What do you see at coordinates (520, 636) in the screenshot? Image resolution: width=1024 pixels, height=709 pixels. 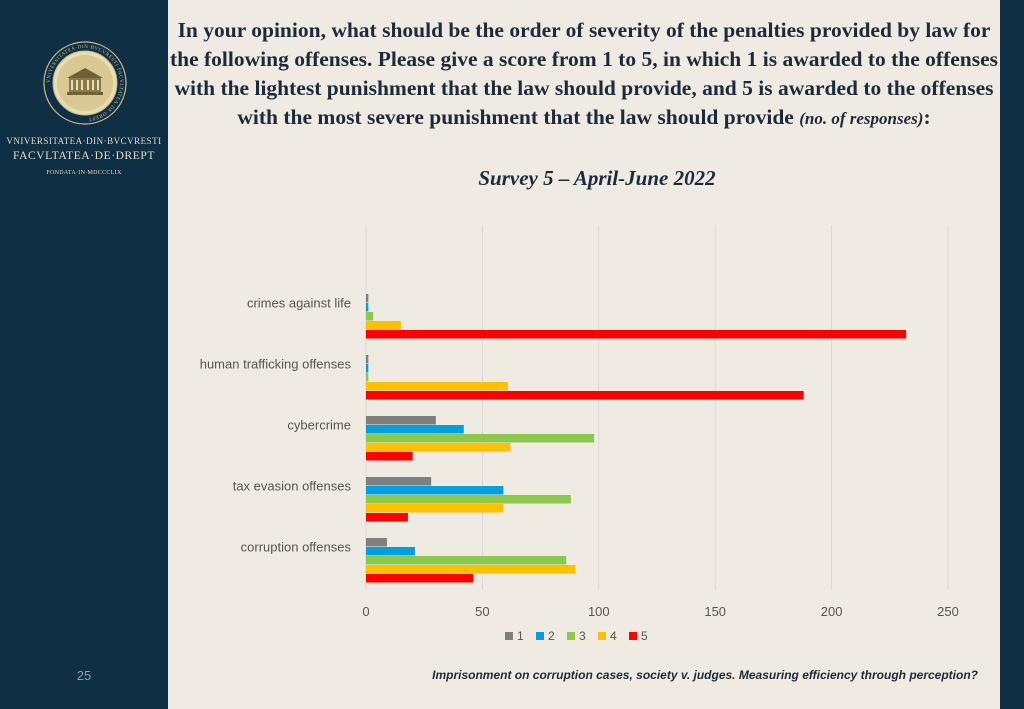 I see `legend-label: 1` at bounding box center [520, 636].